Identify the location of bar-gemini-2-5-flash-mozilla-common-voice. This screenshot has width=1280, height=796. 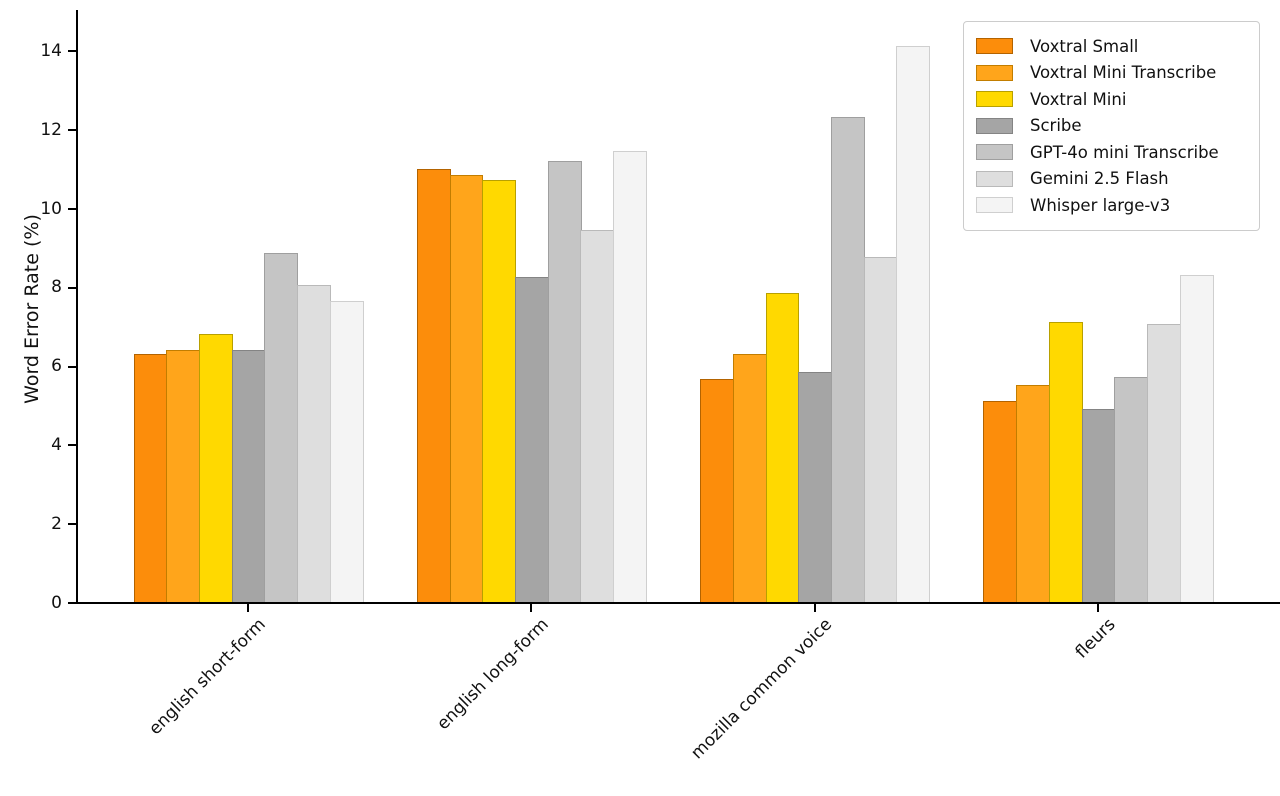
(880, 429).